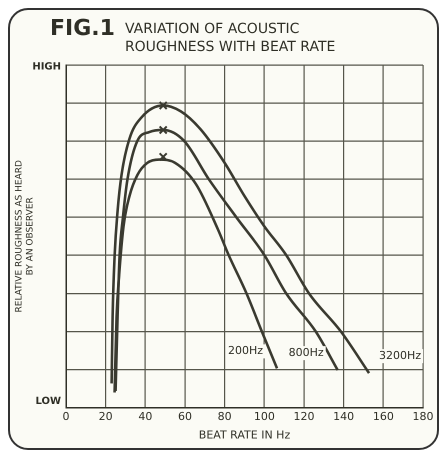  I want to click on x-tick-label: 0, so click(66, 417).